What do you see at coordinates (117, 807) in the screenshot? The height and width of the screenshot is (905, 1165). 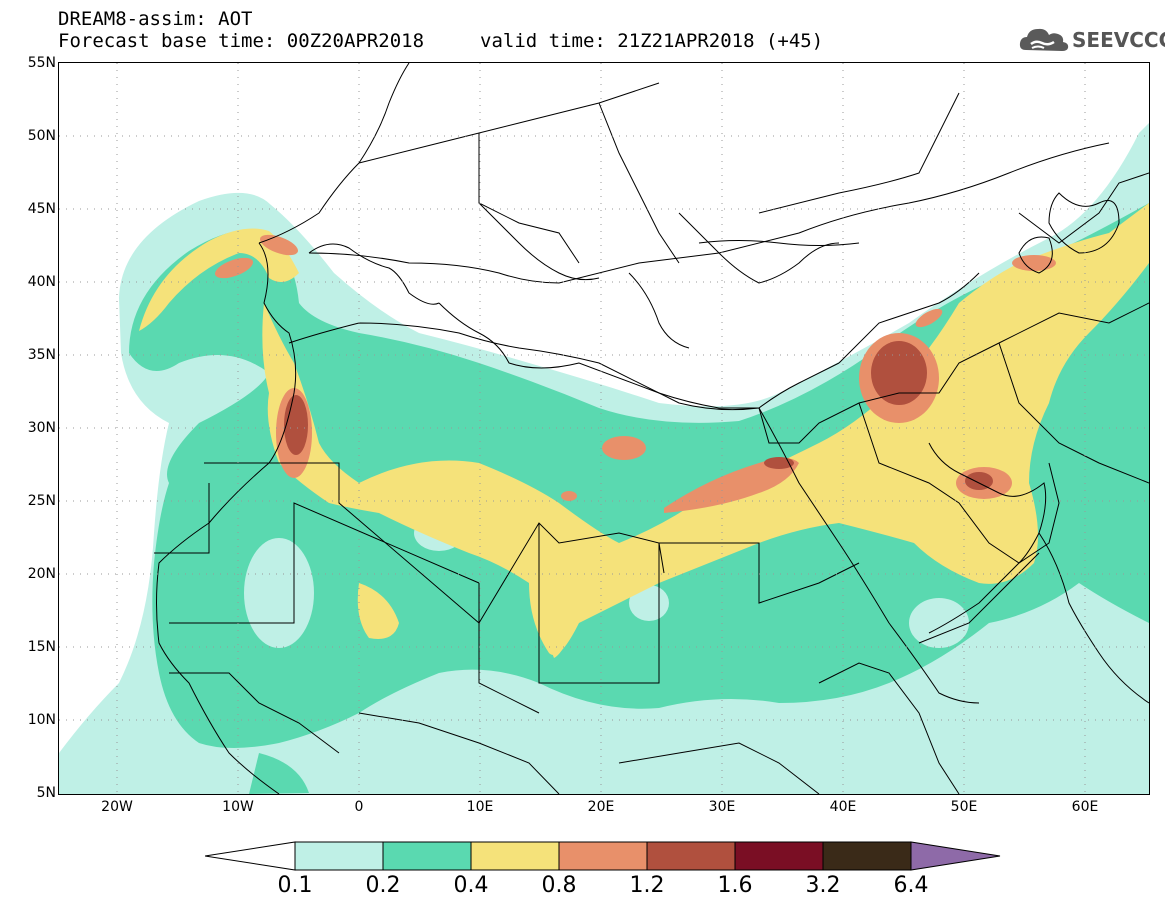 I see `lon-label: 20W` at bounding box center [117, 807].